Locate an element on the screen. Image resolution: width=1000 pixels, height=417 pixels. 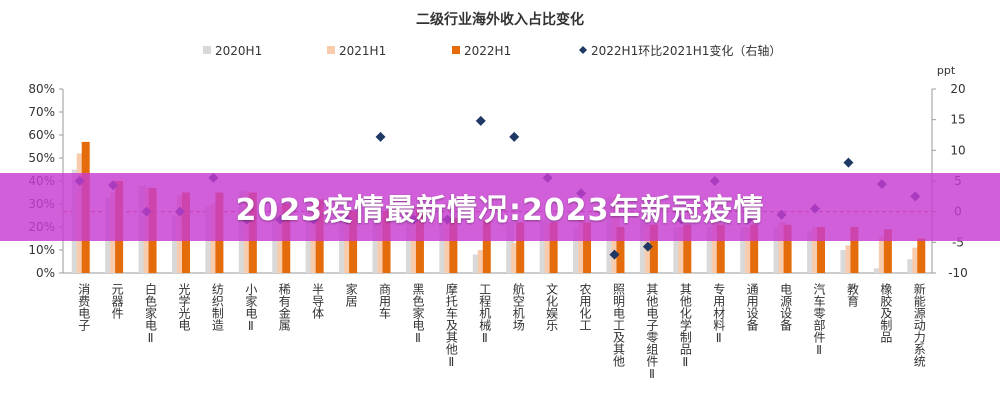
y-right-unit-label: ppt is located at coordinates (946, 70).